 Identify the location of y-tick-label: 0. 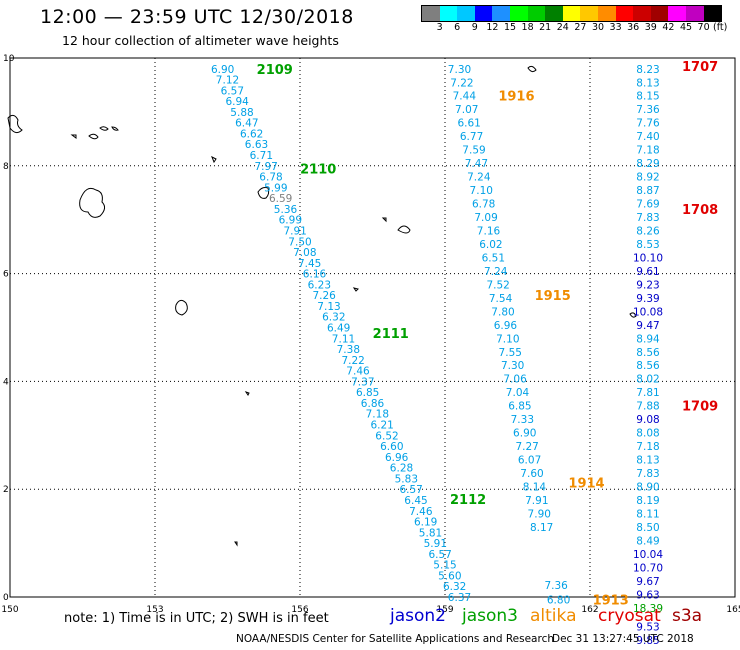
(6, 598).